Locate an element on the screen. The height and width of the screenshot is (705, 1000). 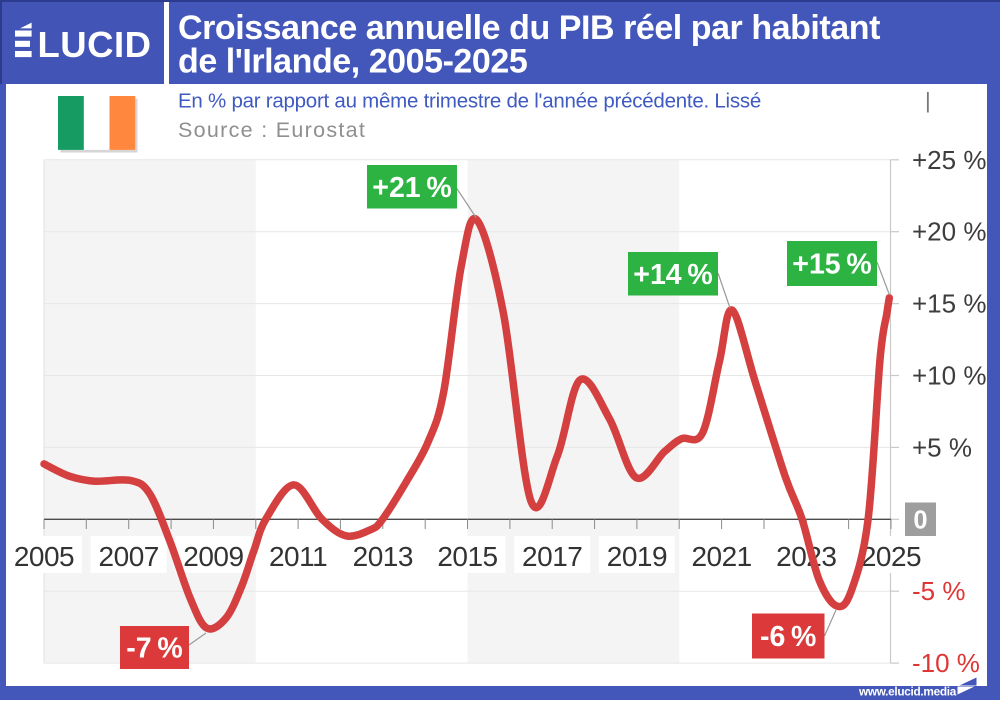
svg-text: 2021 is located at coordinates (721, 556).